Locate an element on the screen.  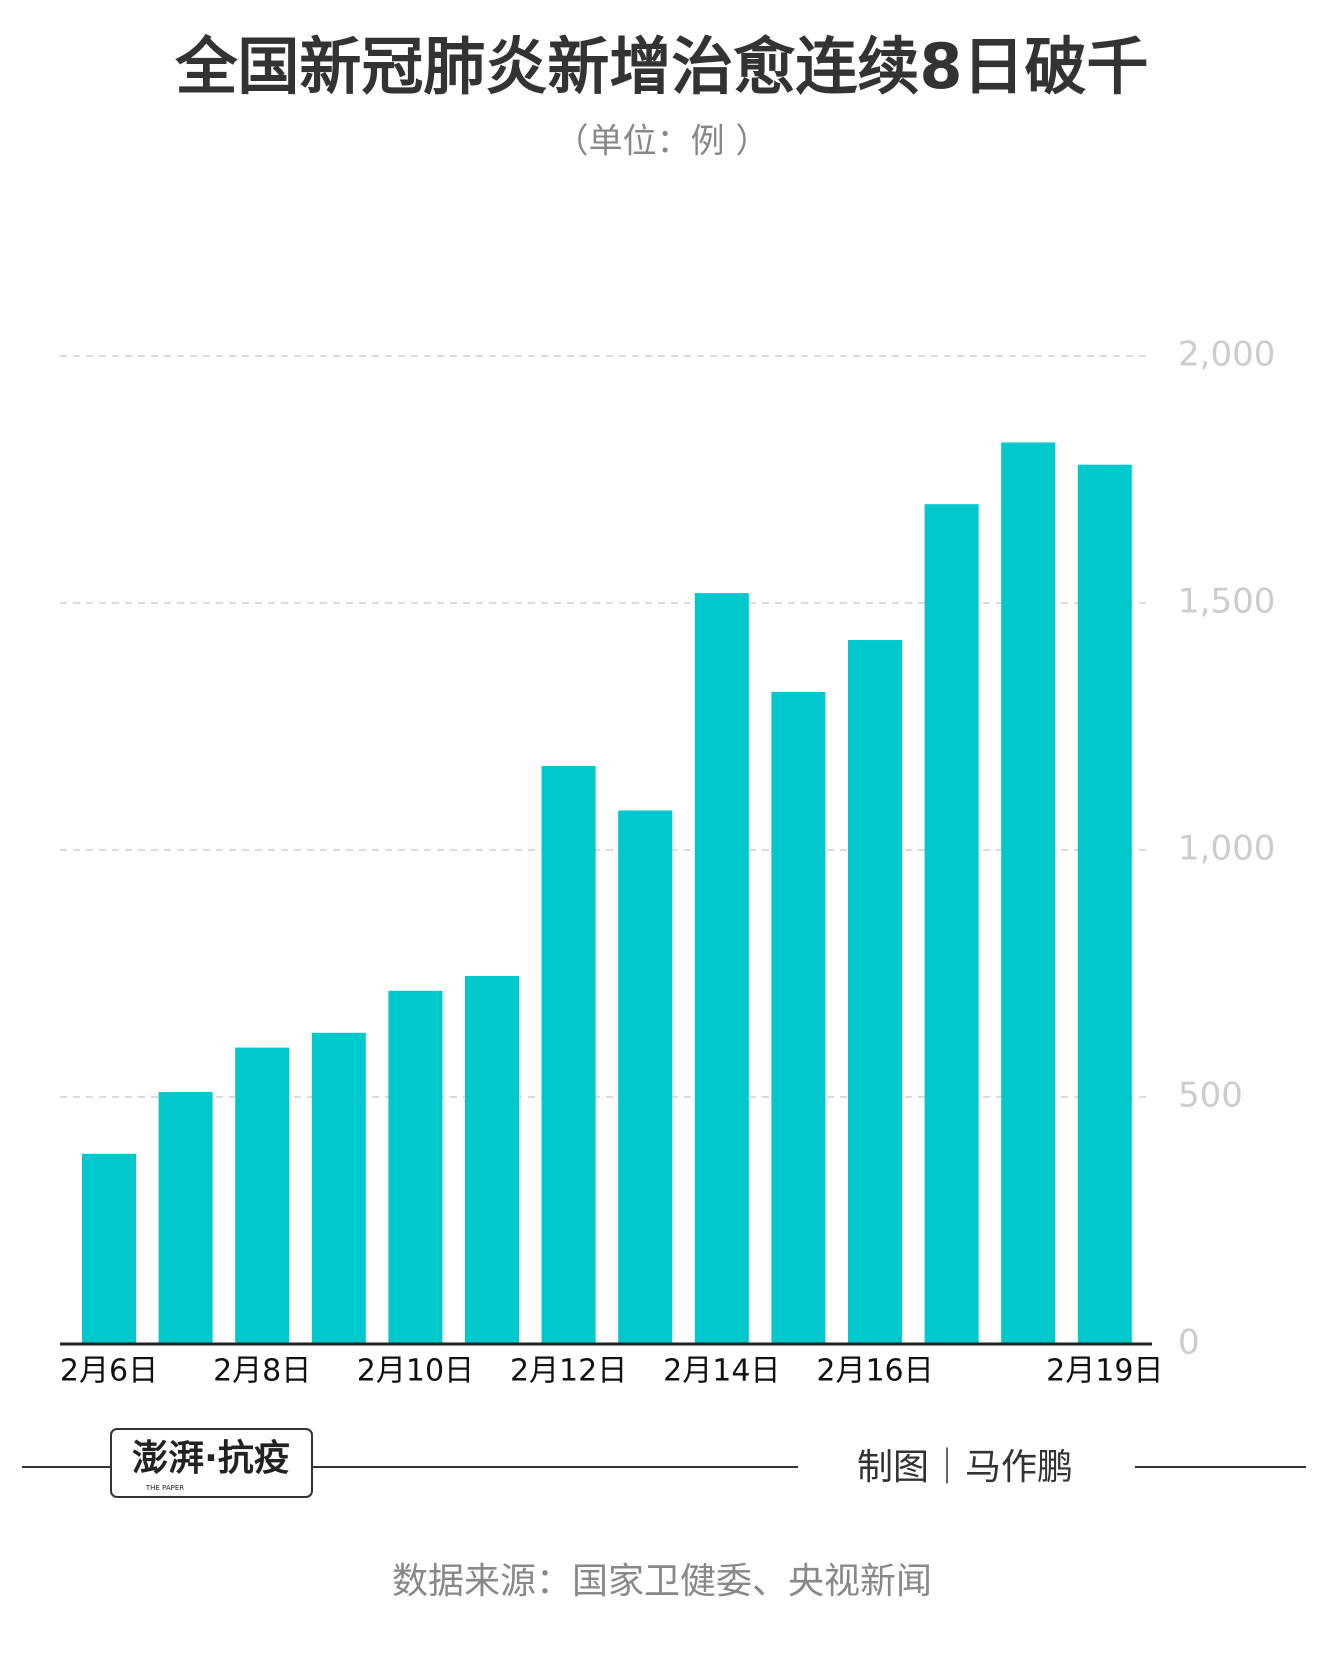
chart-subtitle: （单位：例 ） is located at coordinates (662, 142).